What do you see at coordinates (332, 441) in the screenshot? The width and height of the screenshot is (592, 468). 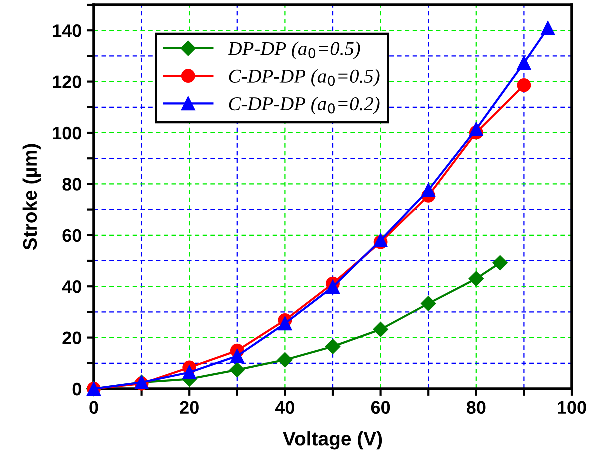 I see `x-axis-title: Voltage (V)` at bounding box center [332, 441].